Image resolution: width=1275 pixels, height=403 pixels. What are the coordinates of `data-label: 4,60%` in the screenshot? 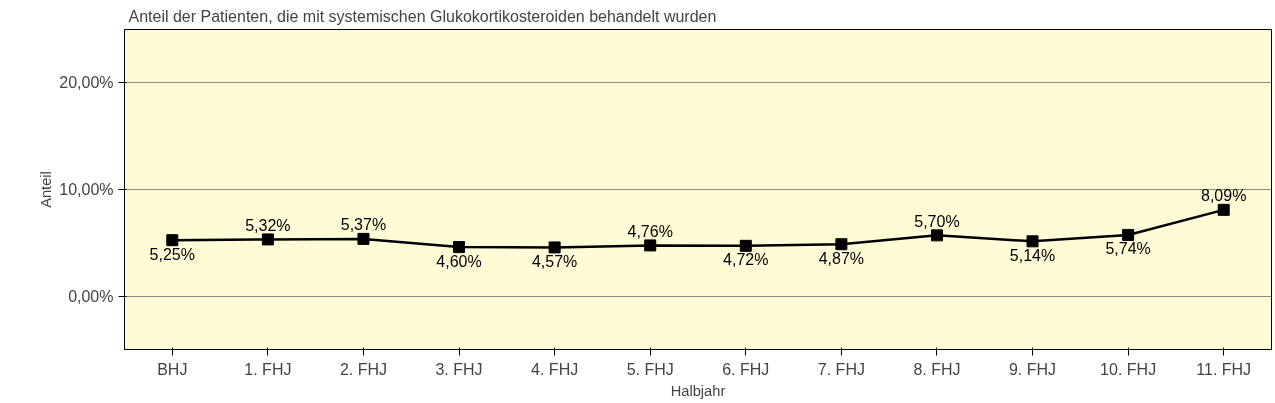 It's located at (459, 261).